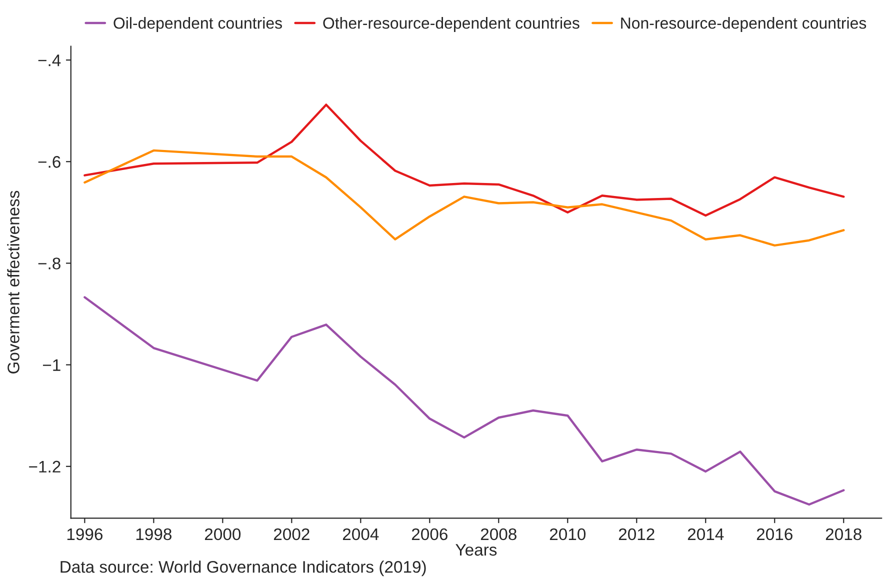 The height and width of the screenshot is (579, 886). Describe the element at coordinates (222, 534) in the screenshot. I see `x-tick-label: 2000` at that location.